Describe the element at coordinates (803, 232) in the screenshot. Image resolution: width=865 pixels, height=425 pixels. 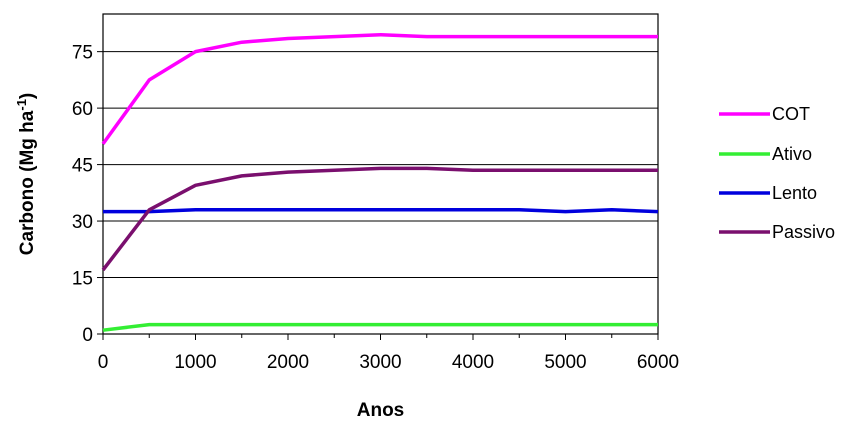
I see `legend-label-passivo: Passivo` at that location.